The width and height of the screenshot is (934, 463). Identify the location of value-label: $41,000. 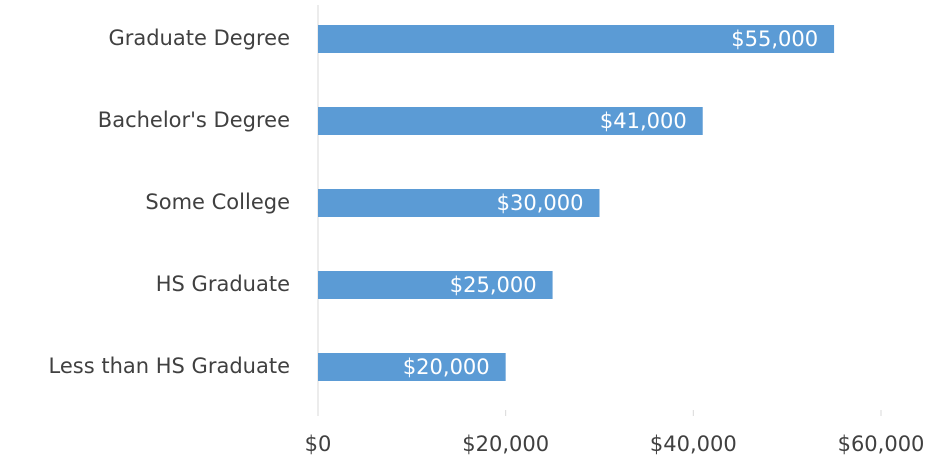
(643, 121).